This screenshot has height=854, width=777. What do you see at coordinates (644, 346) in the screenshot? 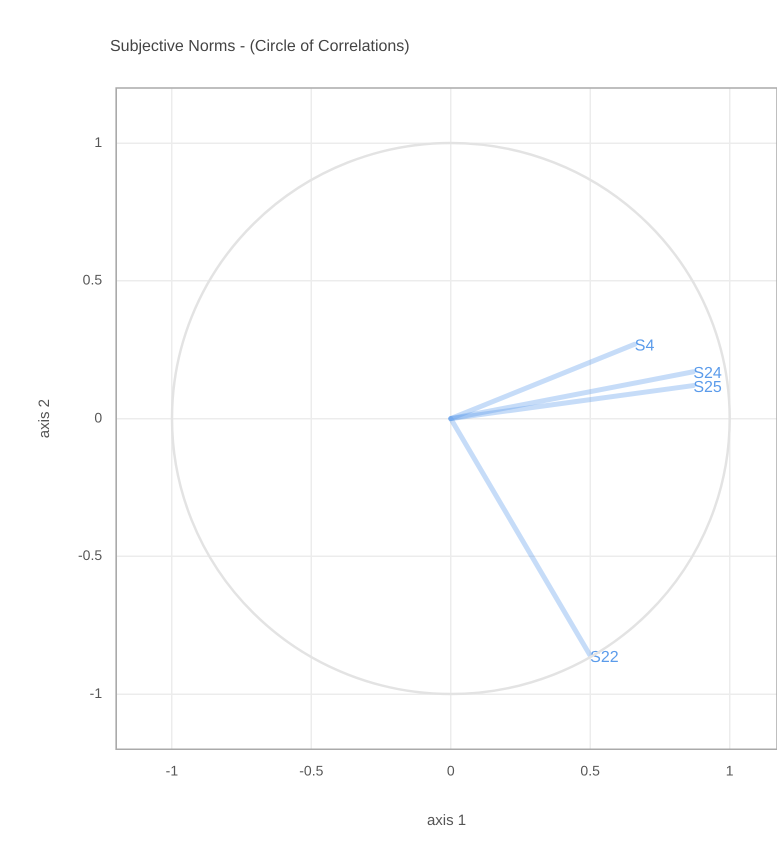
I see `series-label: S4` at bounding box center [644, 346].